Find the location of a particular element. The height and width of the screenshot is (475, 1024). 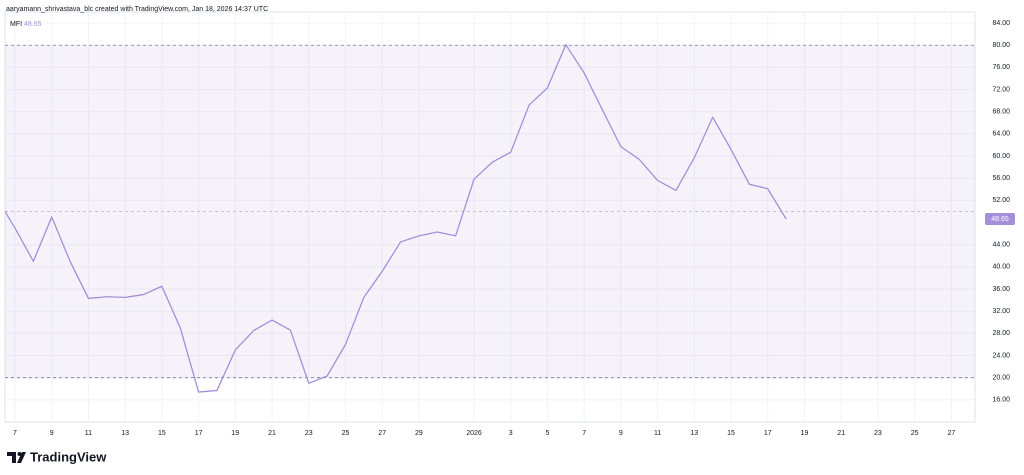

y-tick-label: 52.00 is located at coordinates (1001, 200).